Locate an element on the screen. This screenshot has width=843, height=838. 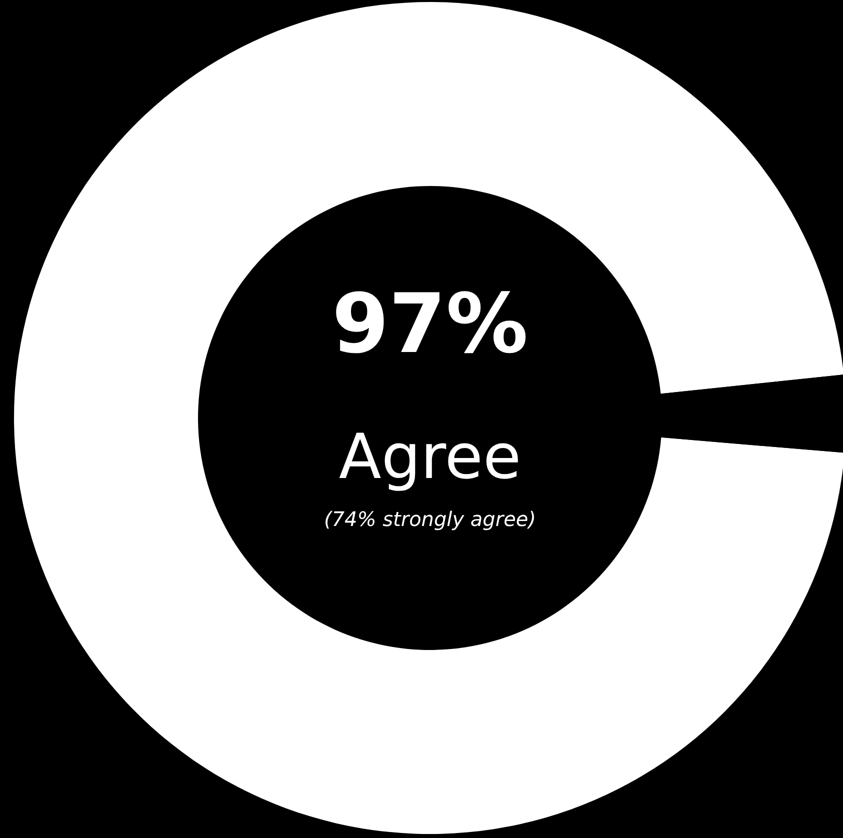
text: (74% strongly agree) is located at coordinates (430, 519).